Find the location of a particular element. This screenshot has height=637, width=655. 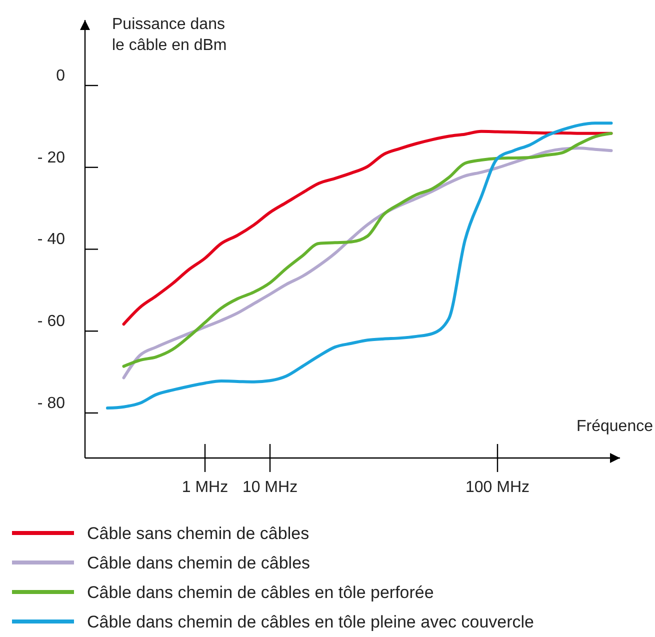

y-tick-label: 0 is located at coordinates (61, 75).